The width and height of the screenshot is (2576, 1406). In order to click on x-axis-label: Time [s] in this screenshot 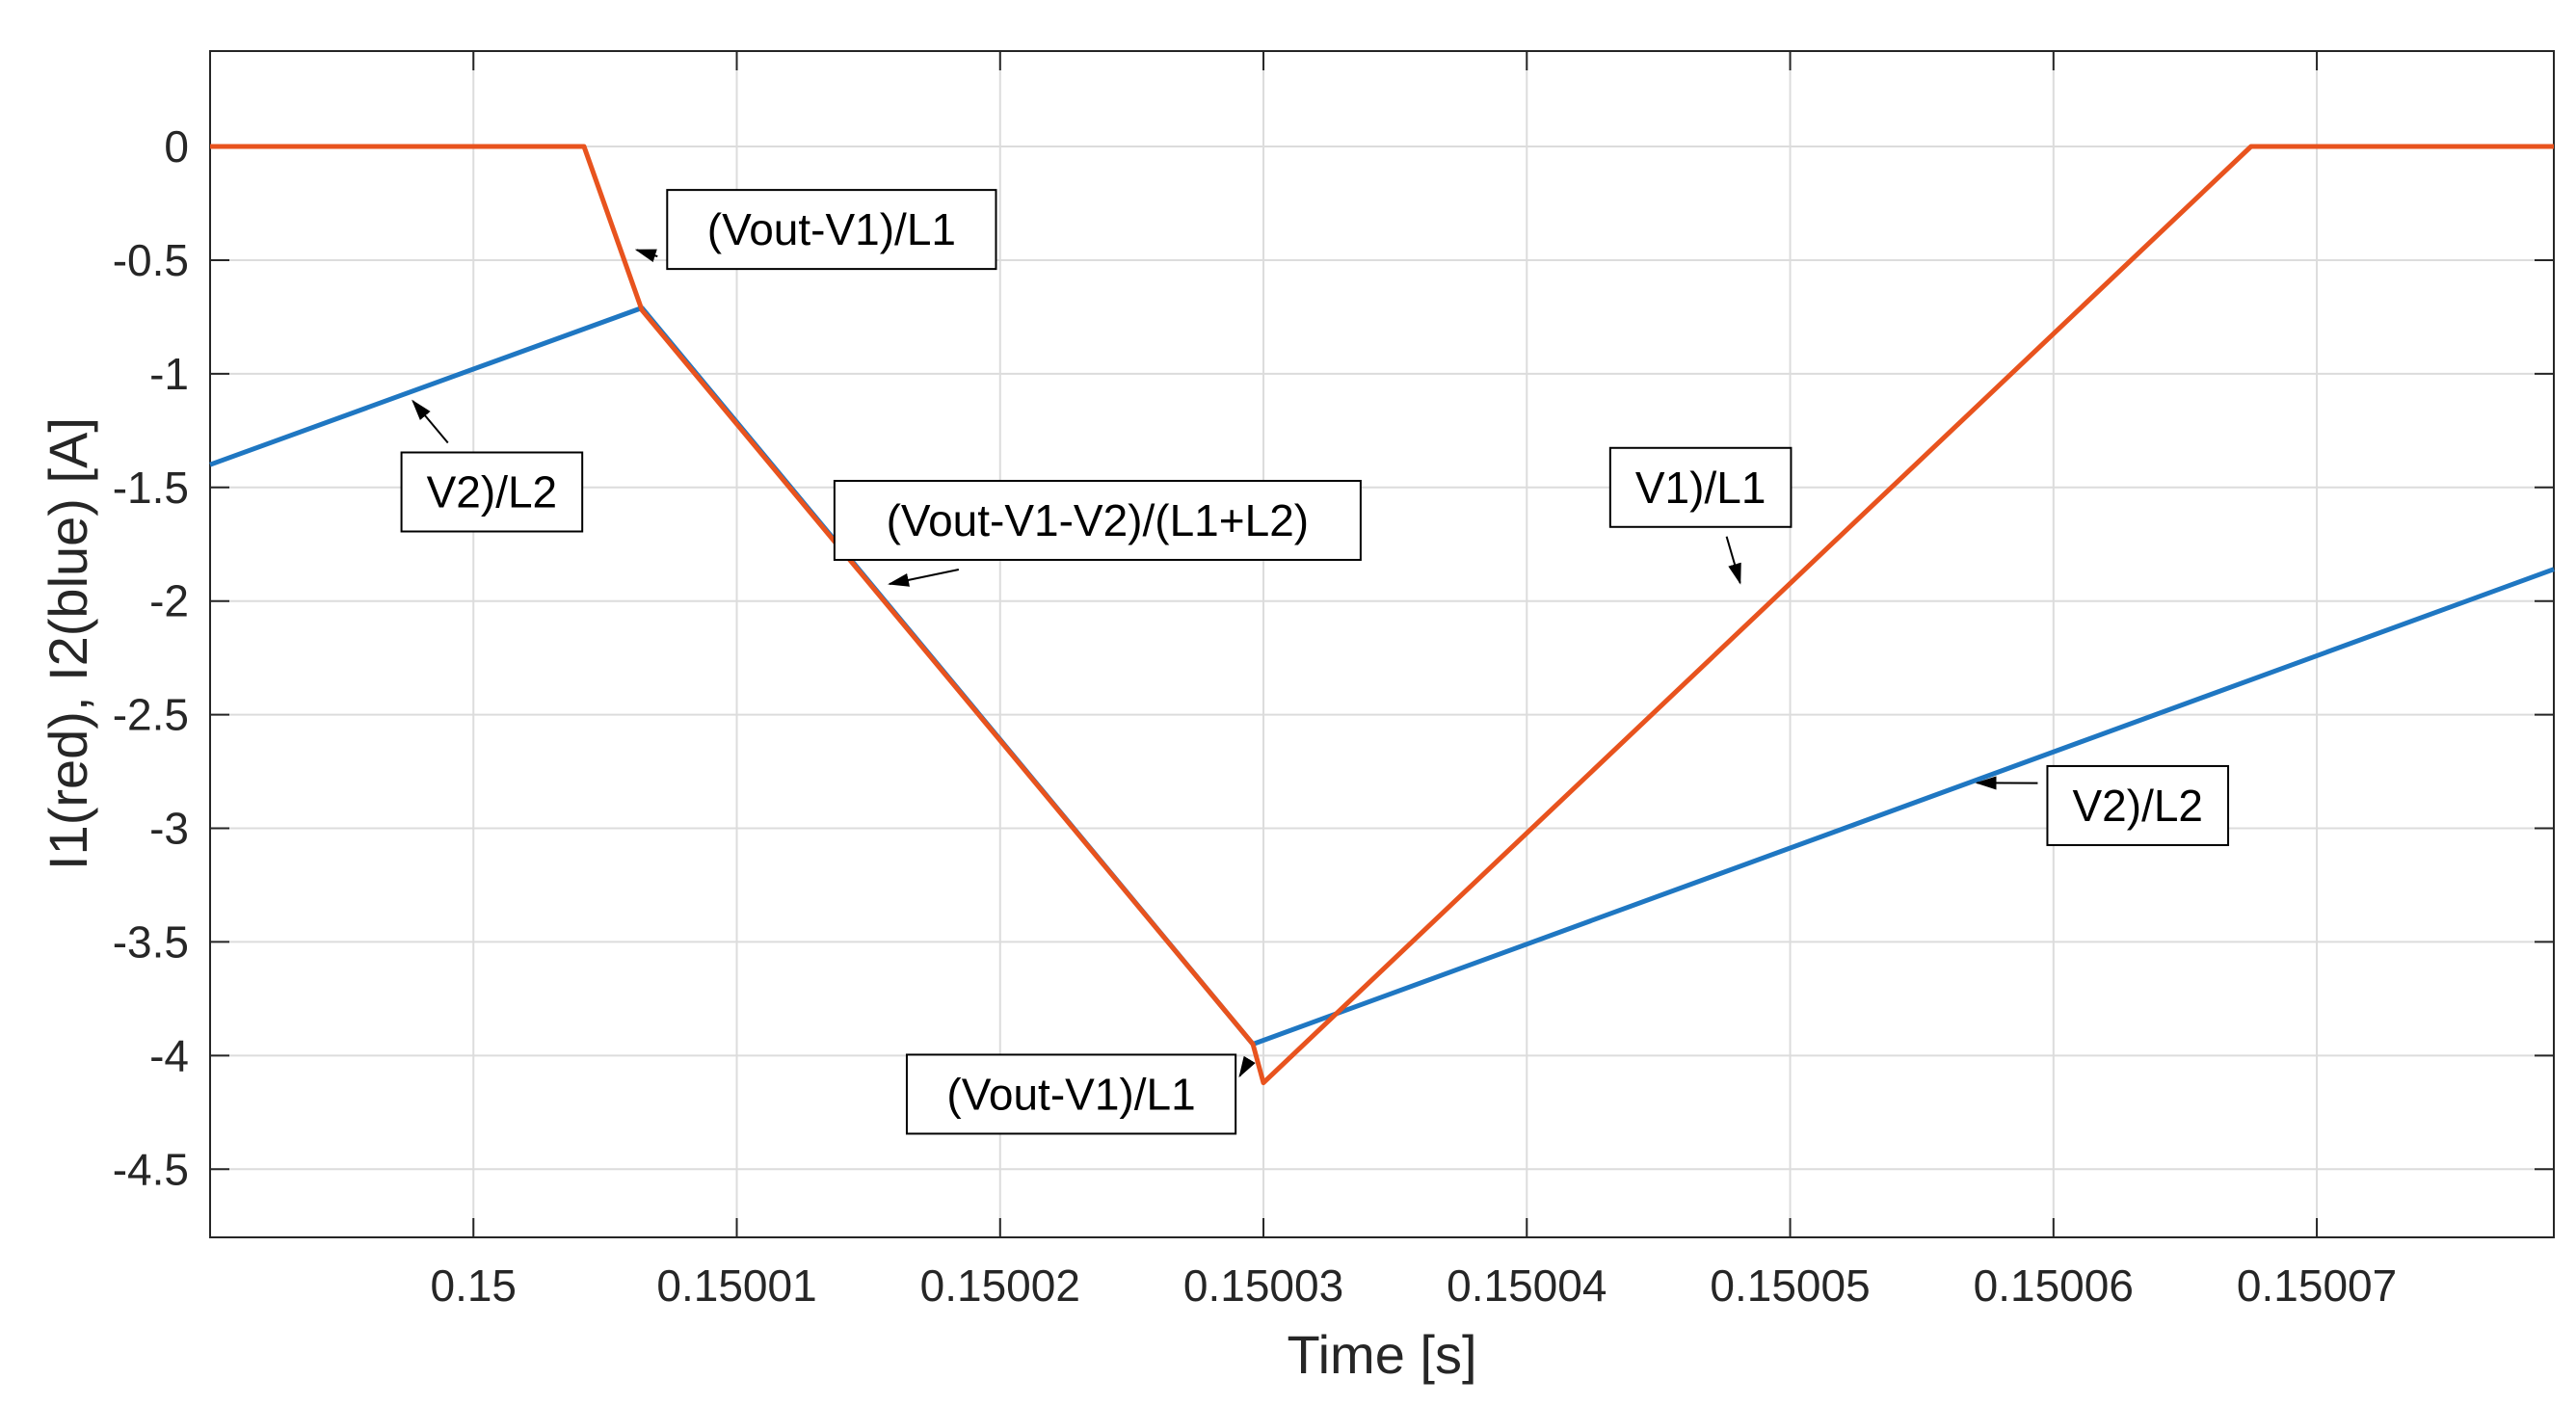, I will do `click(1381, 1354)`.